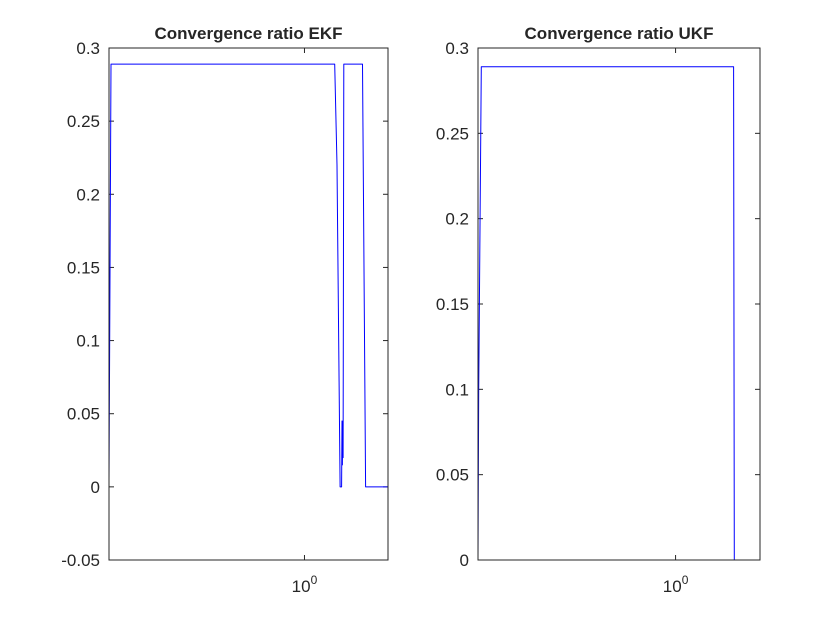  I want to click on plot-title: Convergence ratio EKF, so click(249, 33).